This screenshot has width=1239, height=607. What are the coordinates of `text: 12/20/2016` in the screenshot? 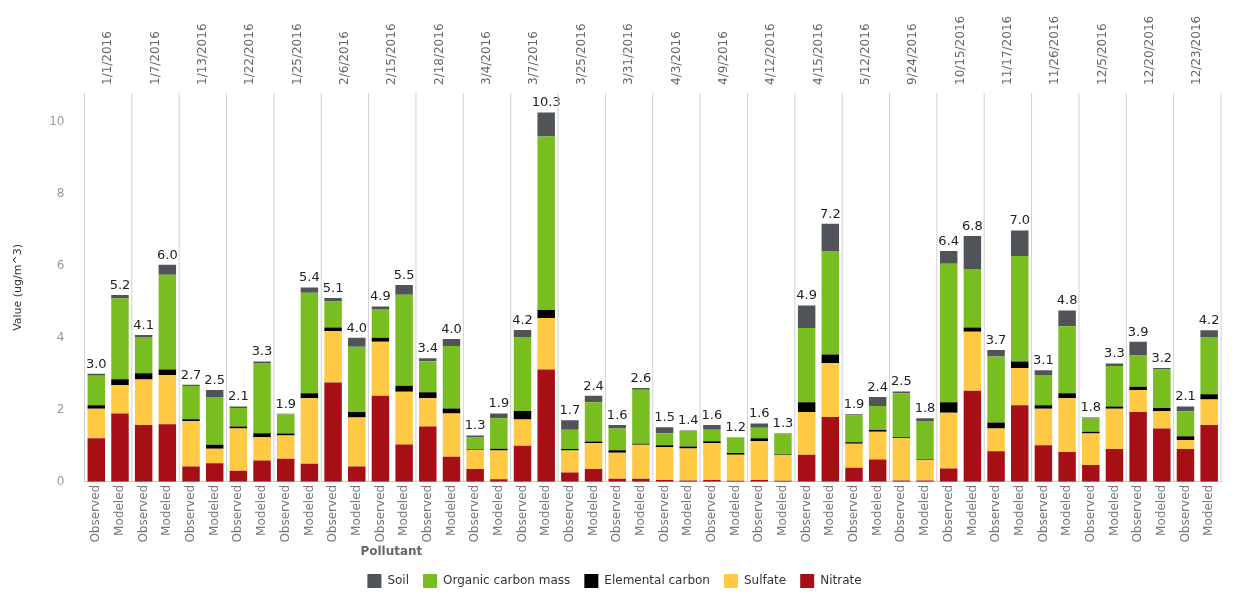 It's located at (1149, 50).